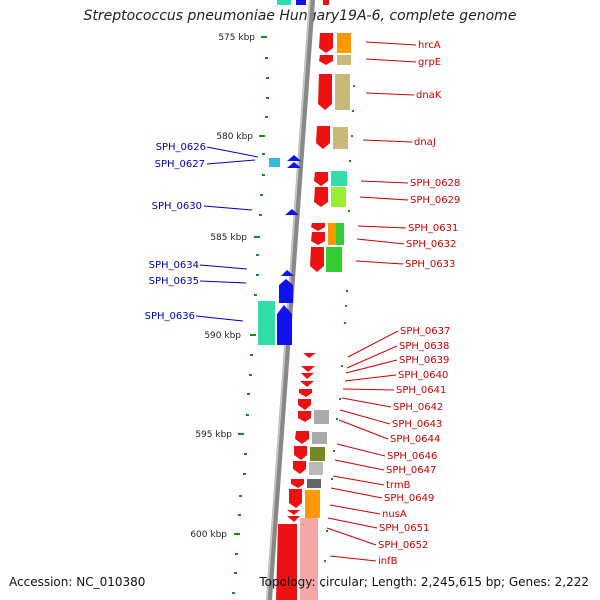 This screenshot has width=600, height=600. What do you see at coordinates (433, 228) in the screenshot?
I see `gene-label: SPH_0631` at bounding box center [433, 228].